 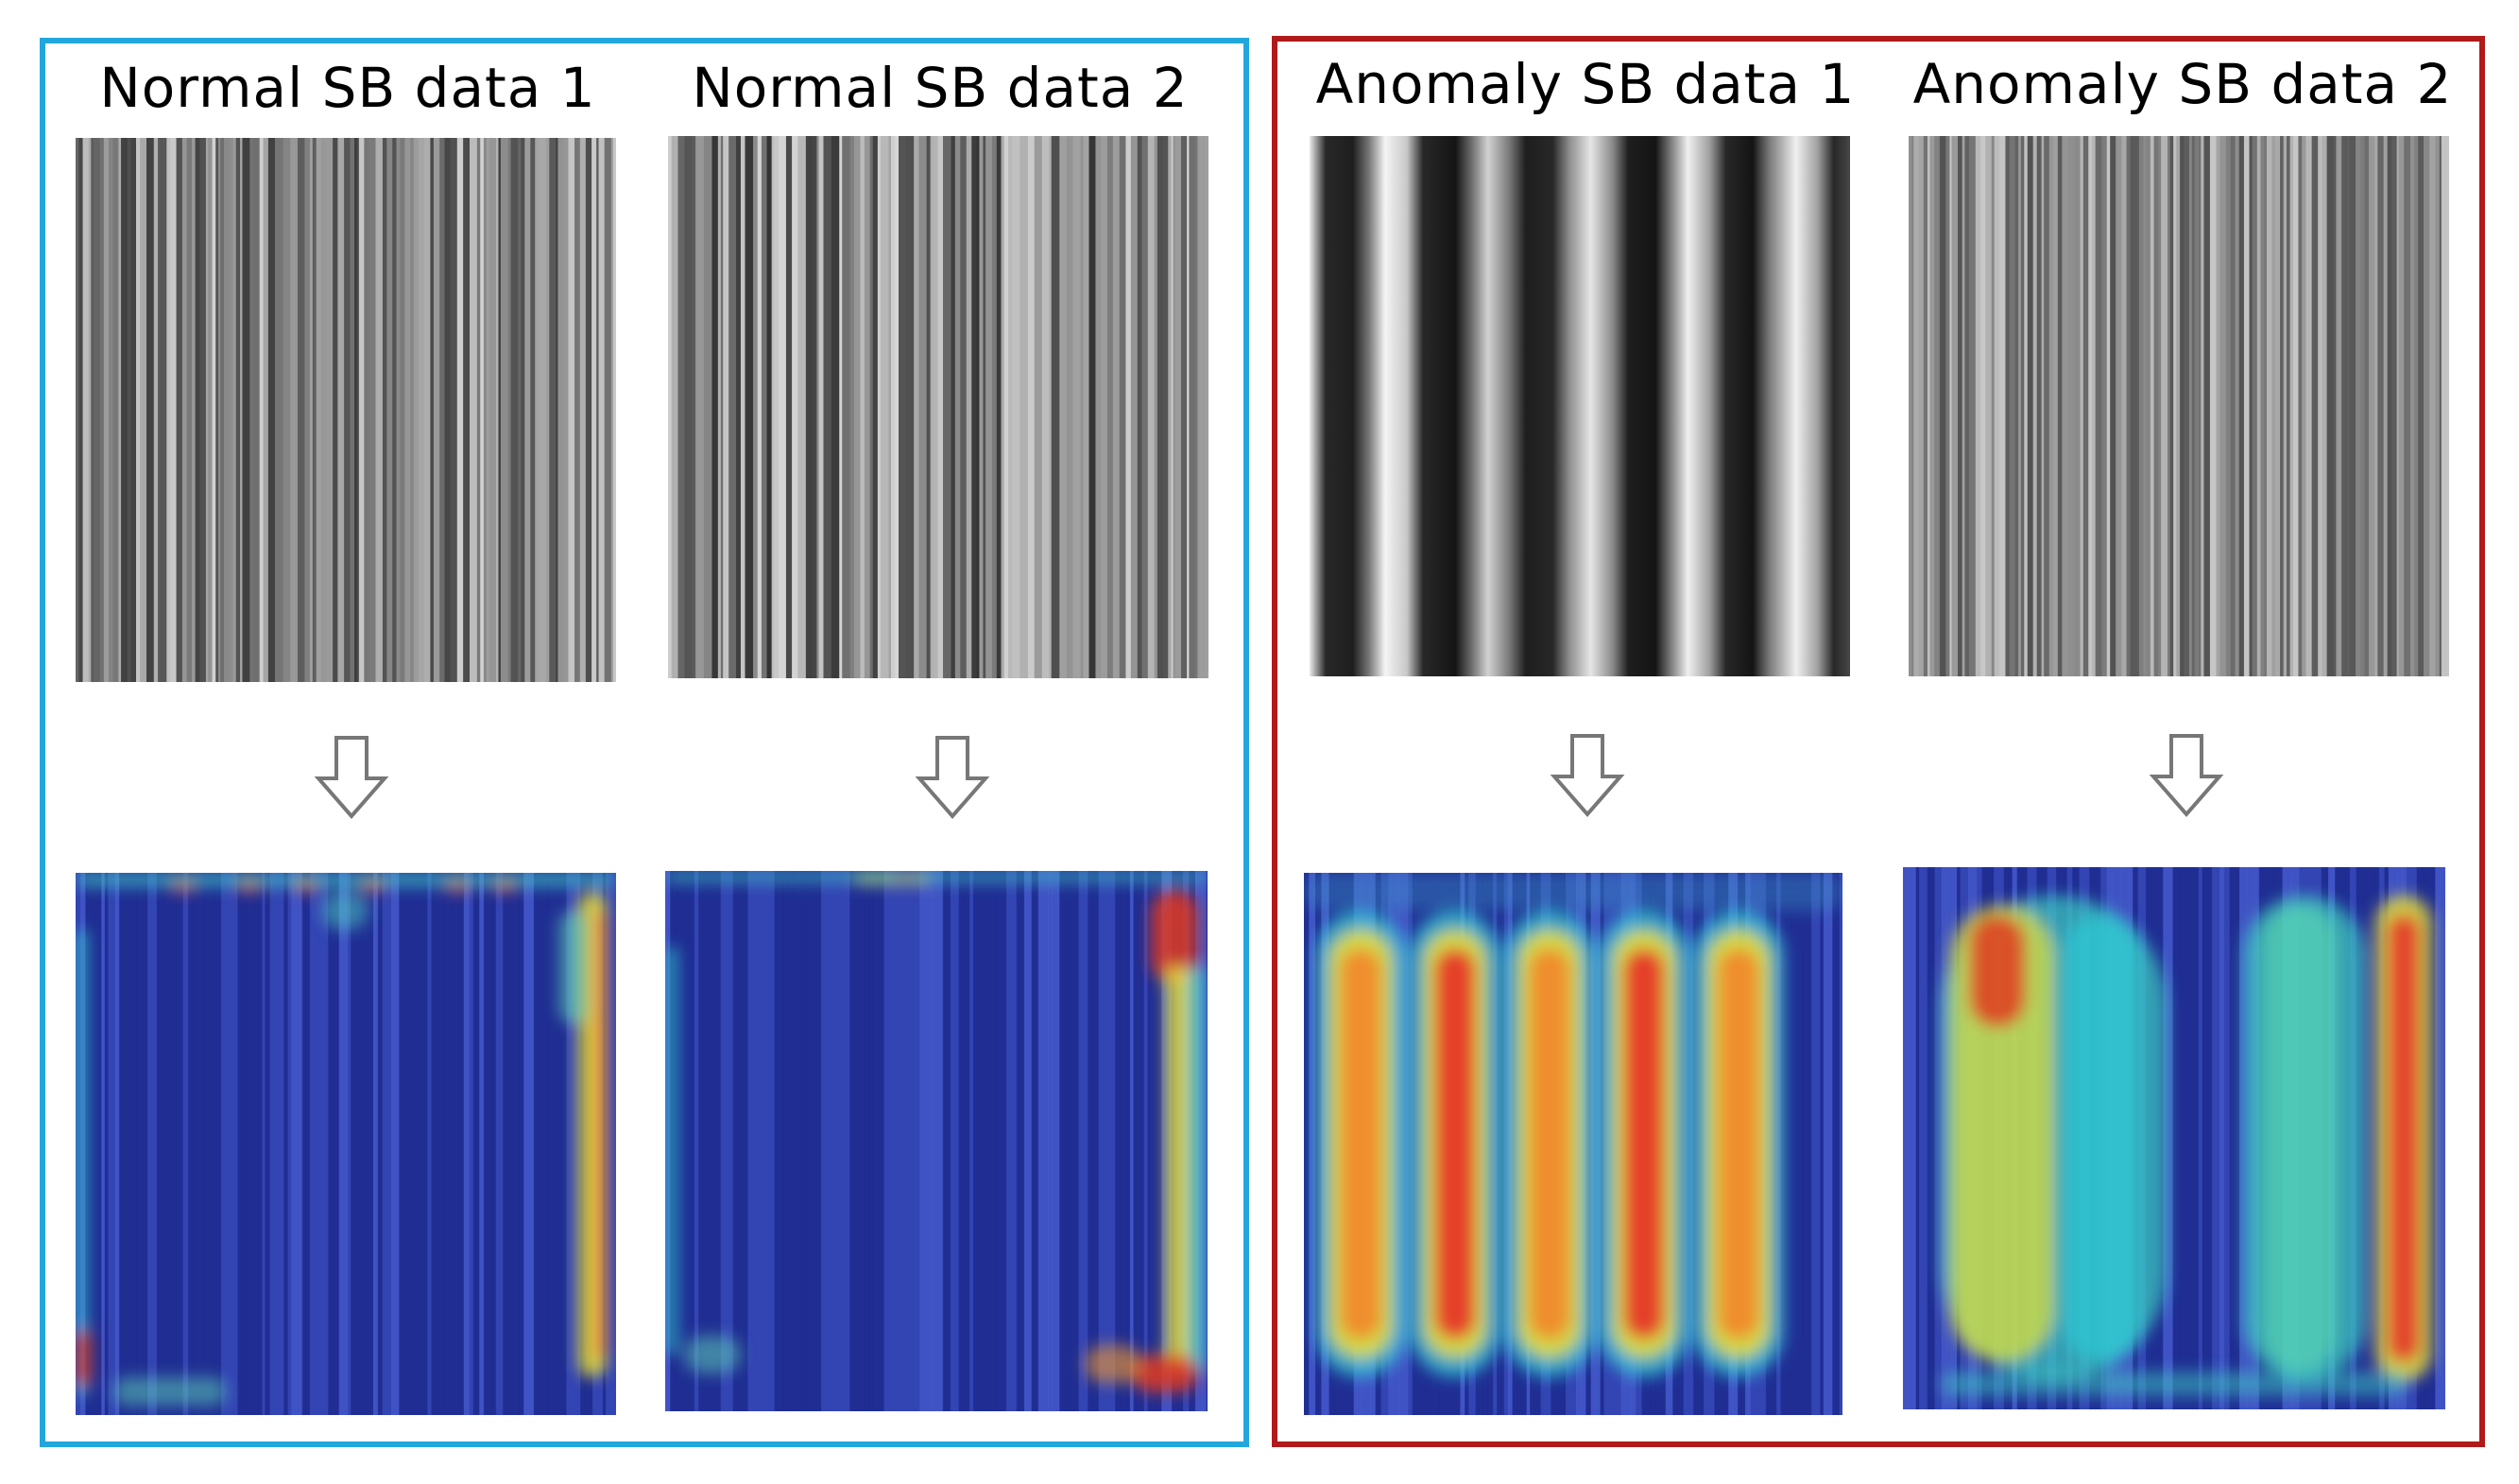 I want to click on panel-title-anomaly-2: Anomaly SB data 2, so click(x=2182, y=84).